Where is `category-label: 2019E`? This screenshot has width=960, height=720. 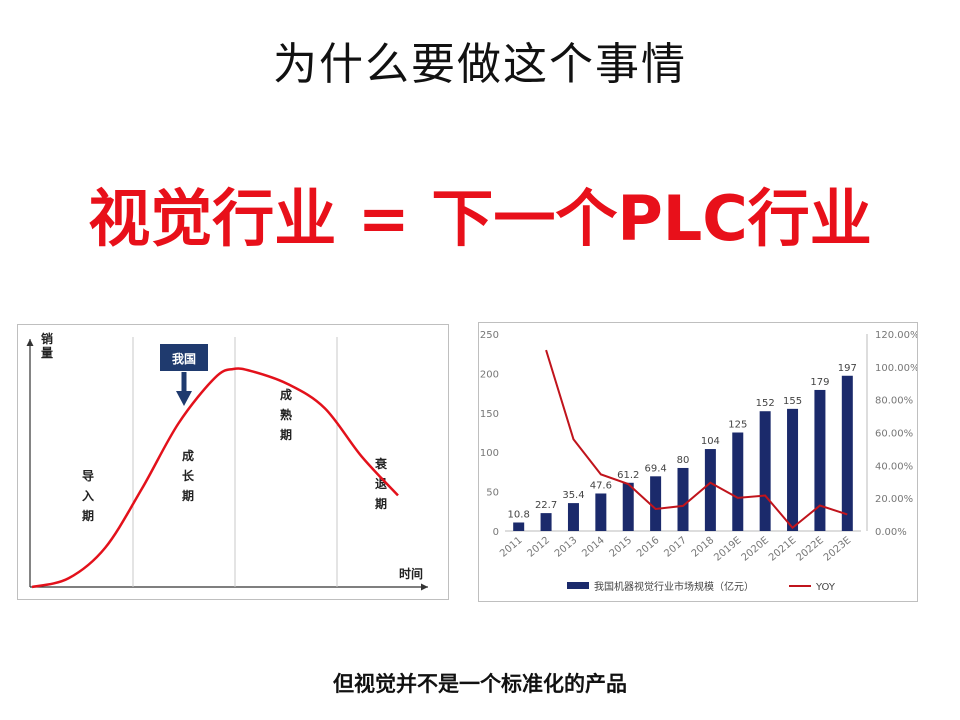
category-label: 2019E is located at coordinates (727, 549).